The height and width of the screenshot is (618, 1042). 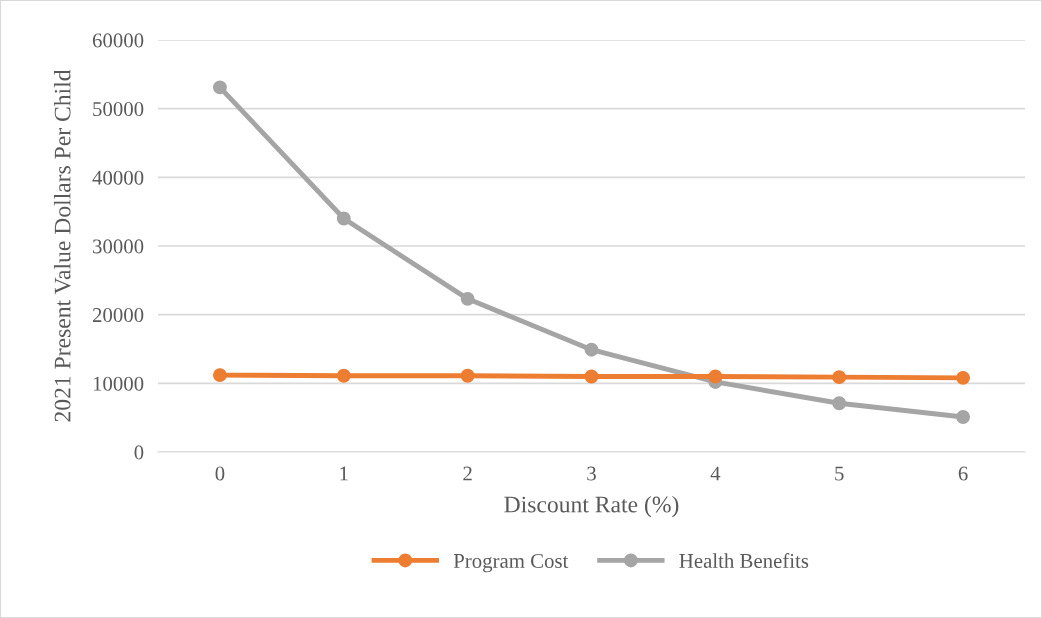 What do you see at coordinates (511, 563) in the screenshot?
I see `legend-label: Program Cost` at bounding box center [511, 563].